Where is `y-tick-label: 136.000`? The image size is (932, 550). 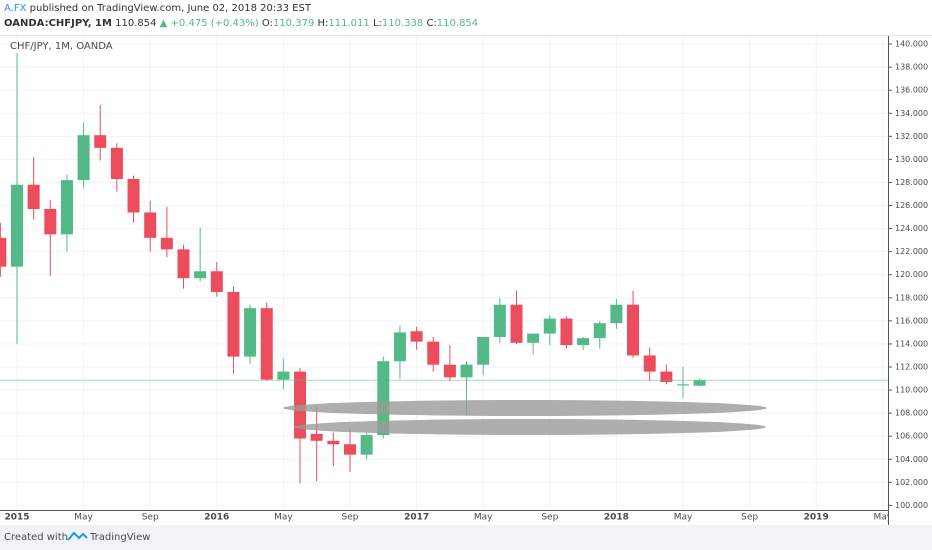 y-tick-label: 136.000 is located at coordinates (911, 90).